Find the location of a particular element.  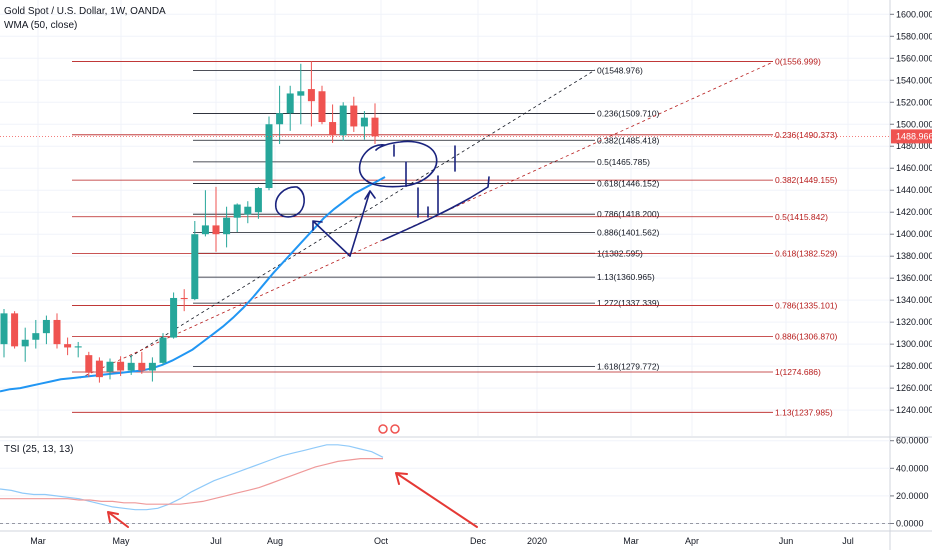

tsi-pane is located at coordinates (445, 482).